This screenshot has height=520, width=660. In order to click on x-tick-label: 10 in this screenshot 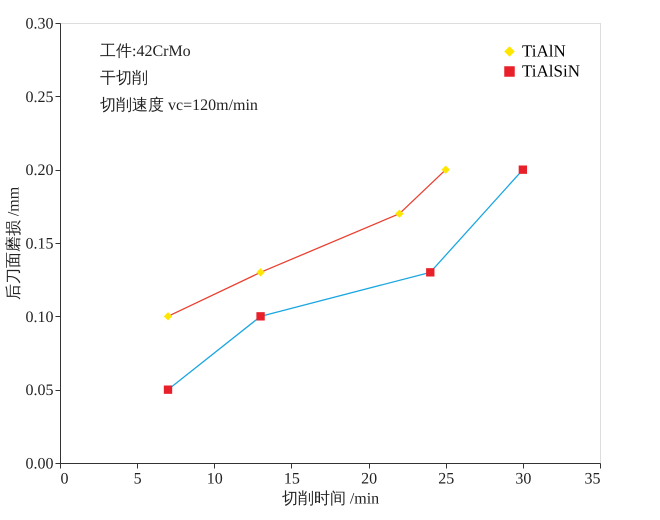, I will do `click(214, 479)`.